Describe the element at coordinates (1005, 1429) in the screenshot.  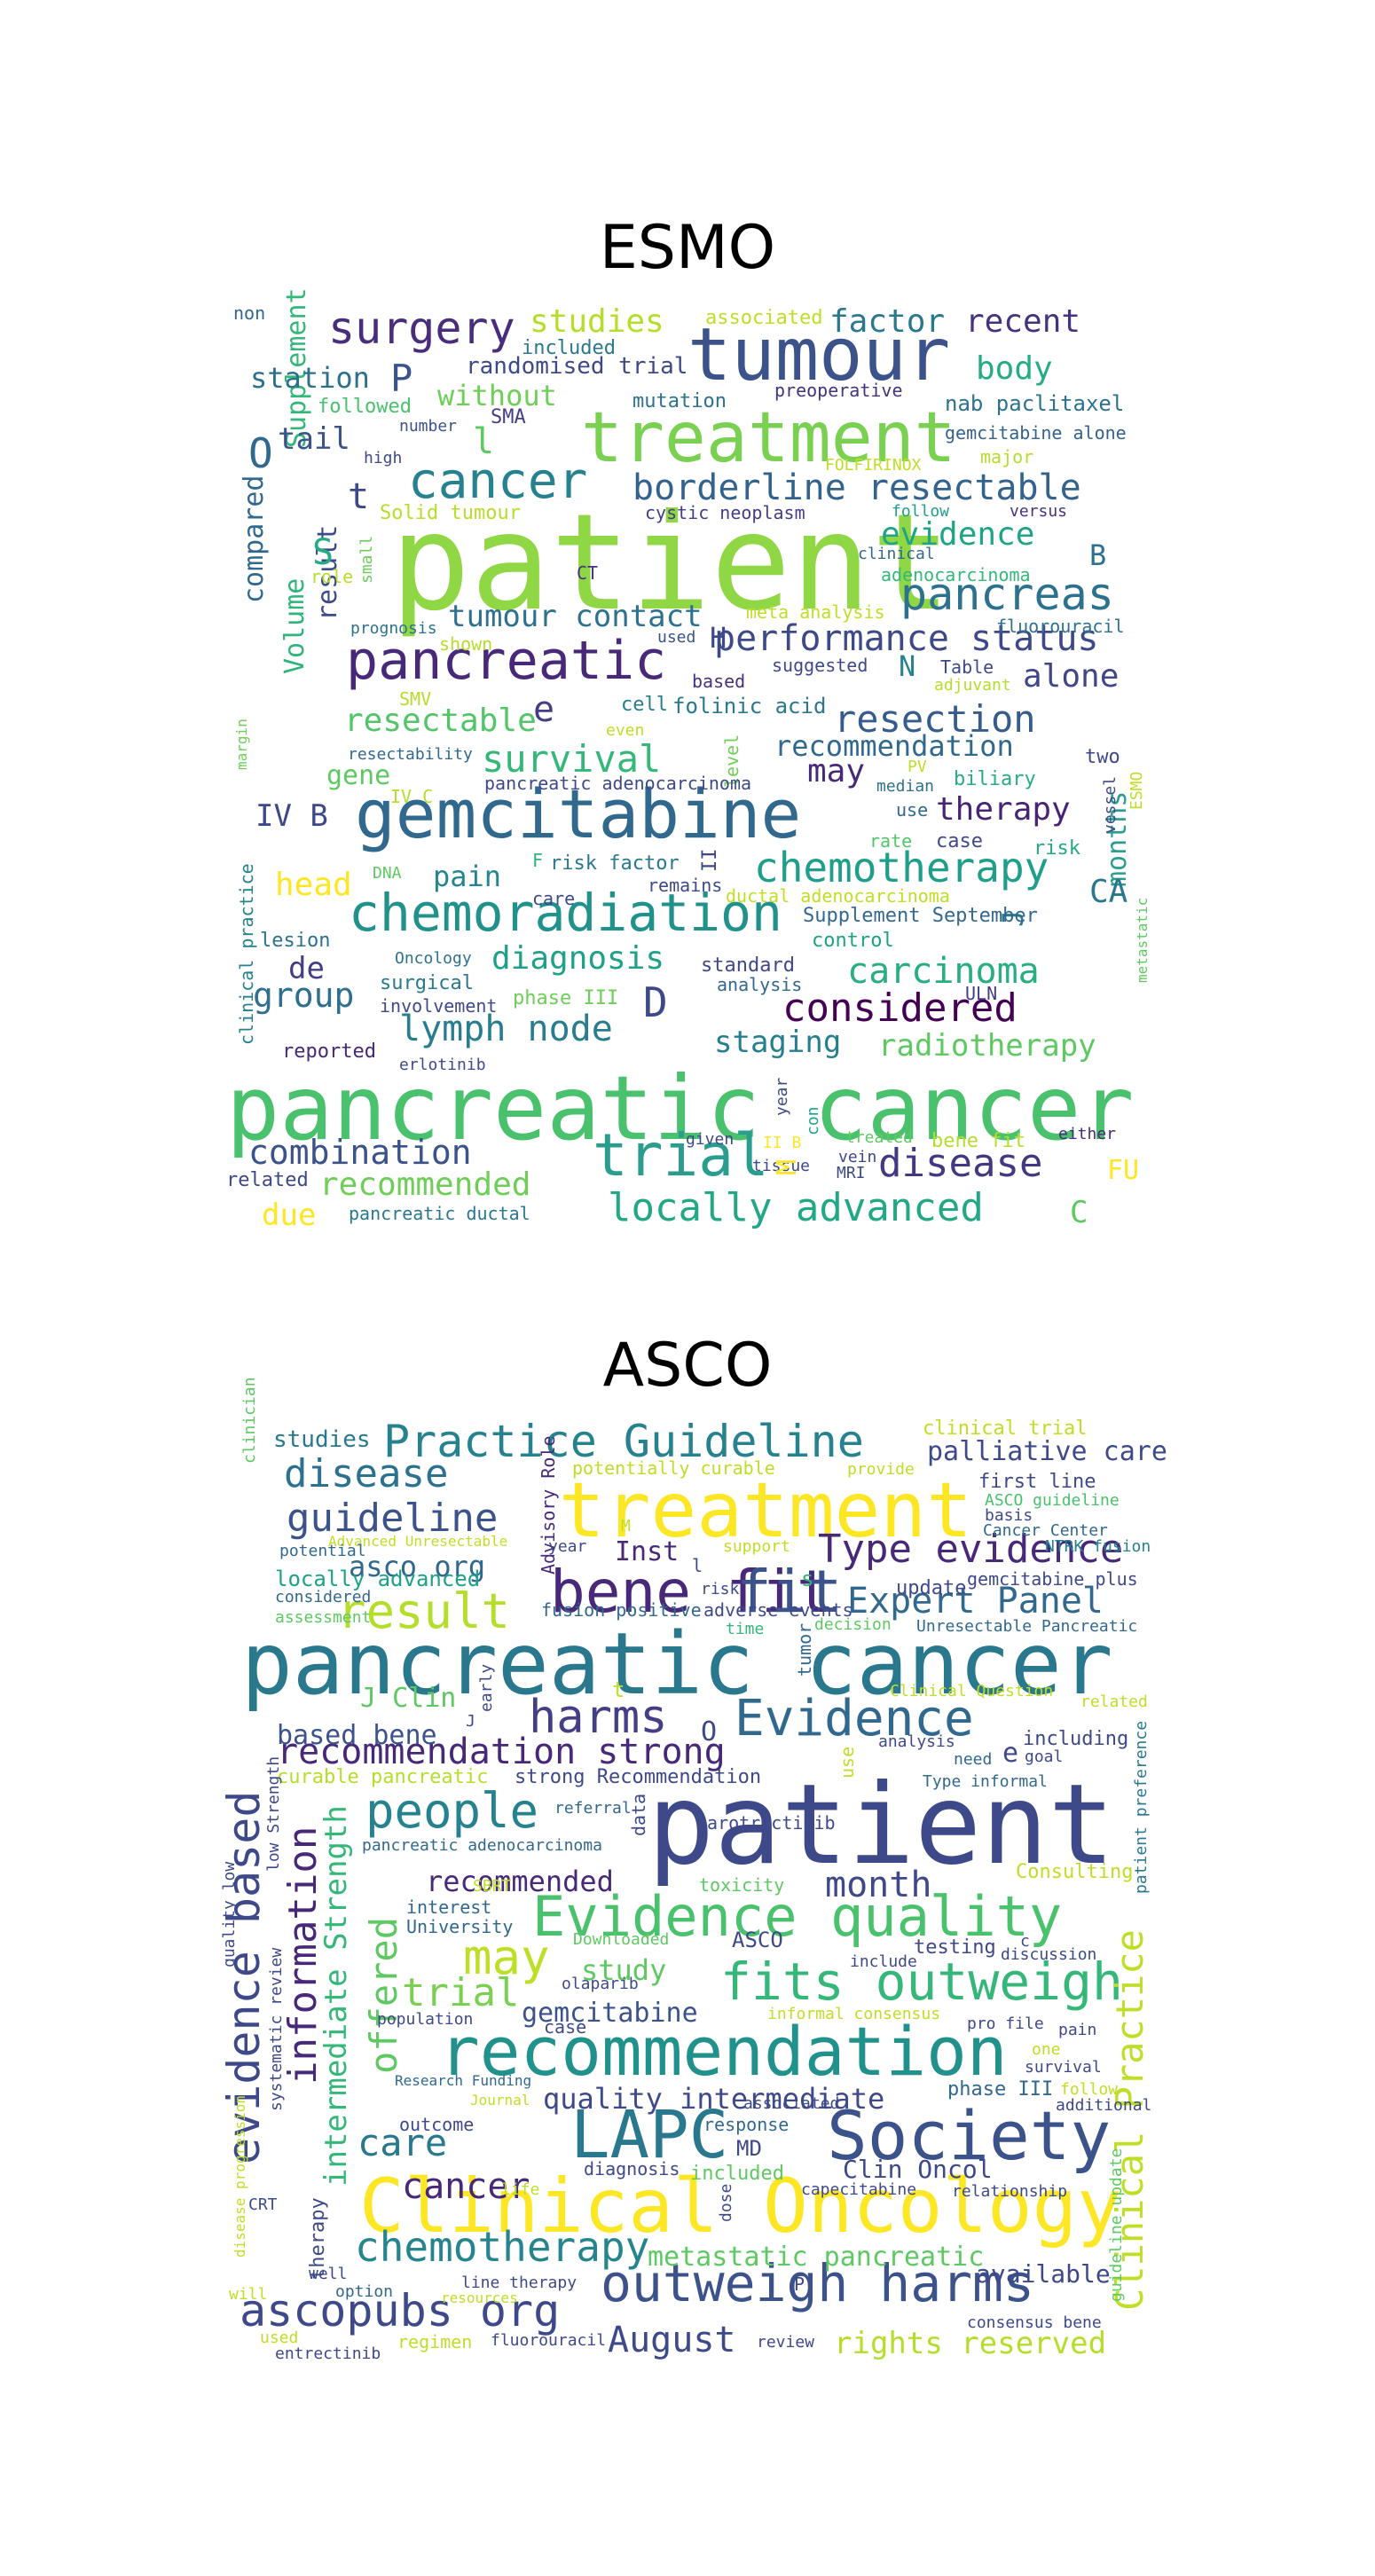
I see `cloud-word: clinical trial` at that location.